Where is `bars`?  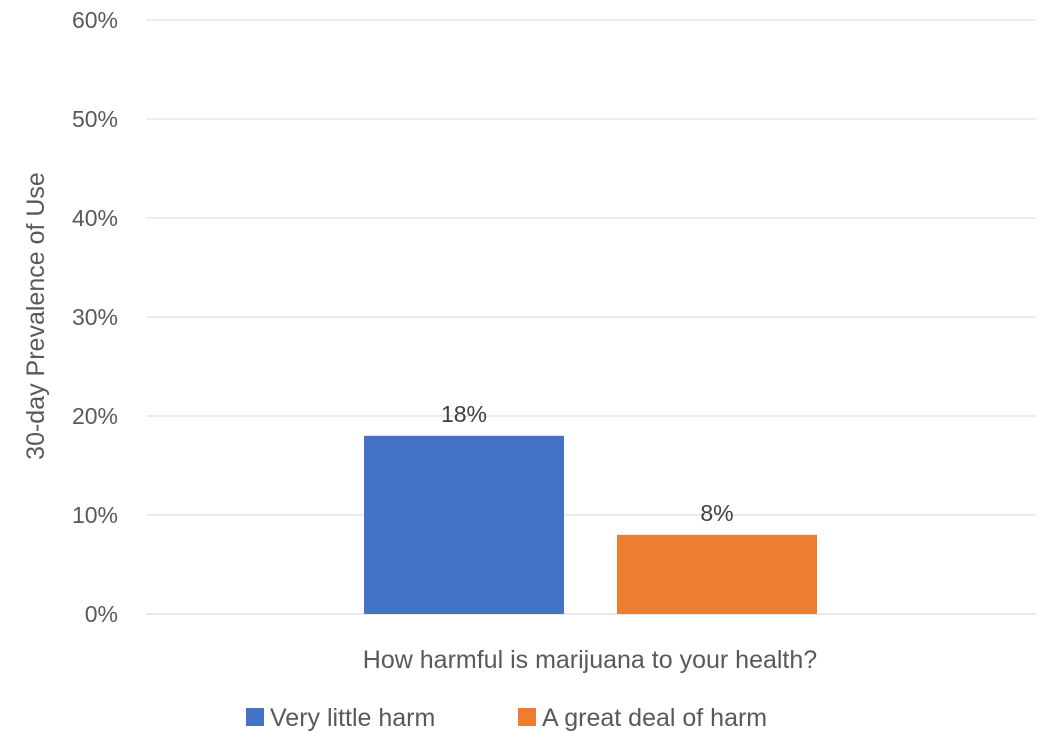
bars is located at coordinates (590, 524).